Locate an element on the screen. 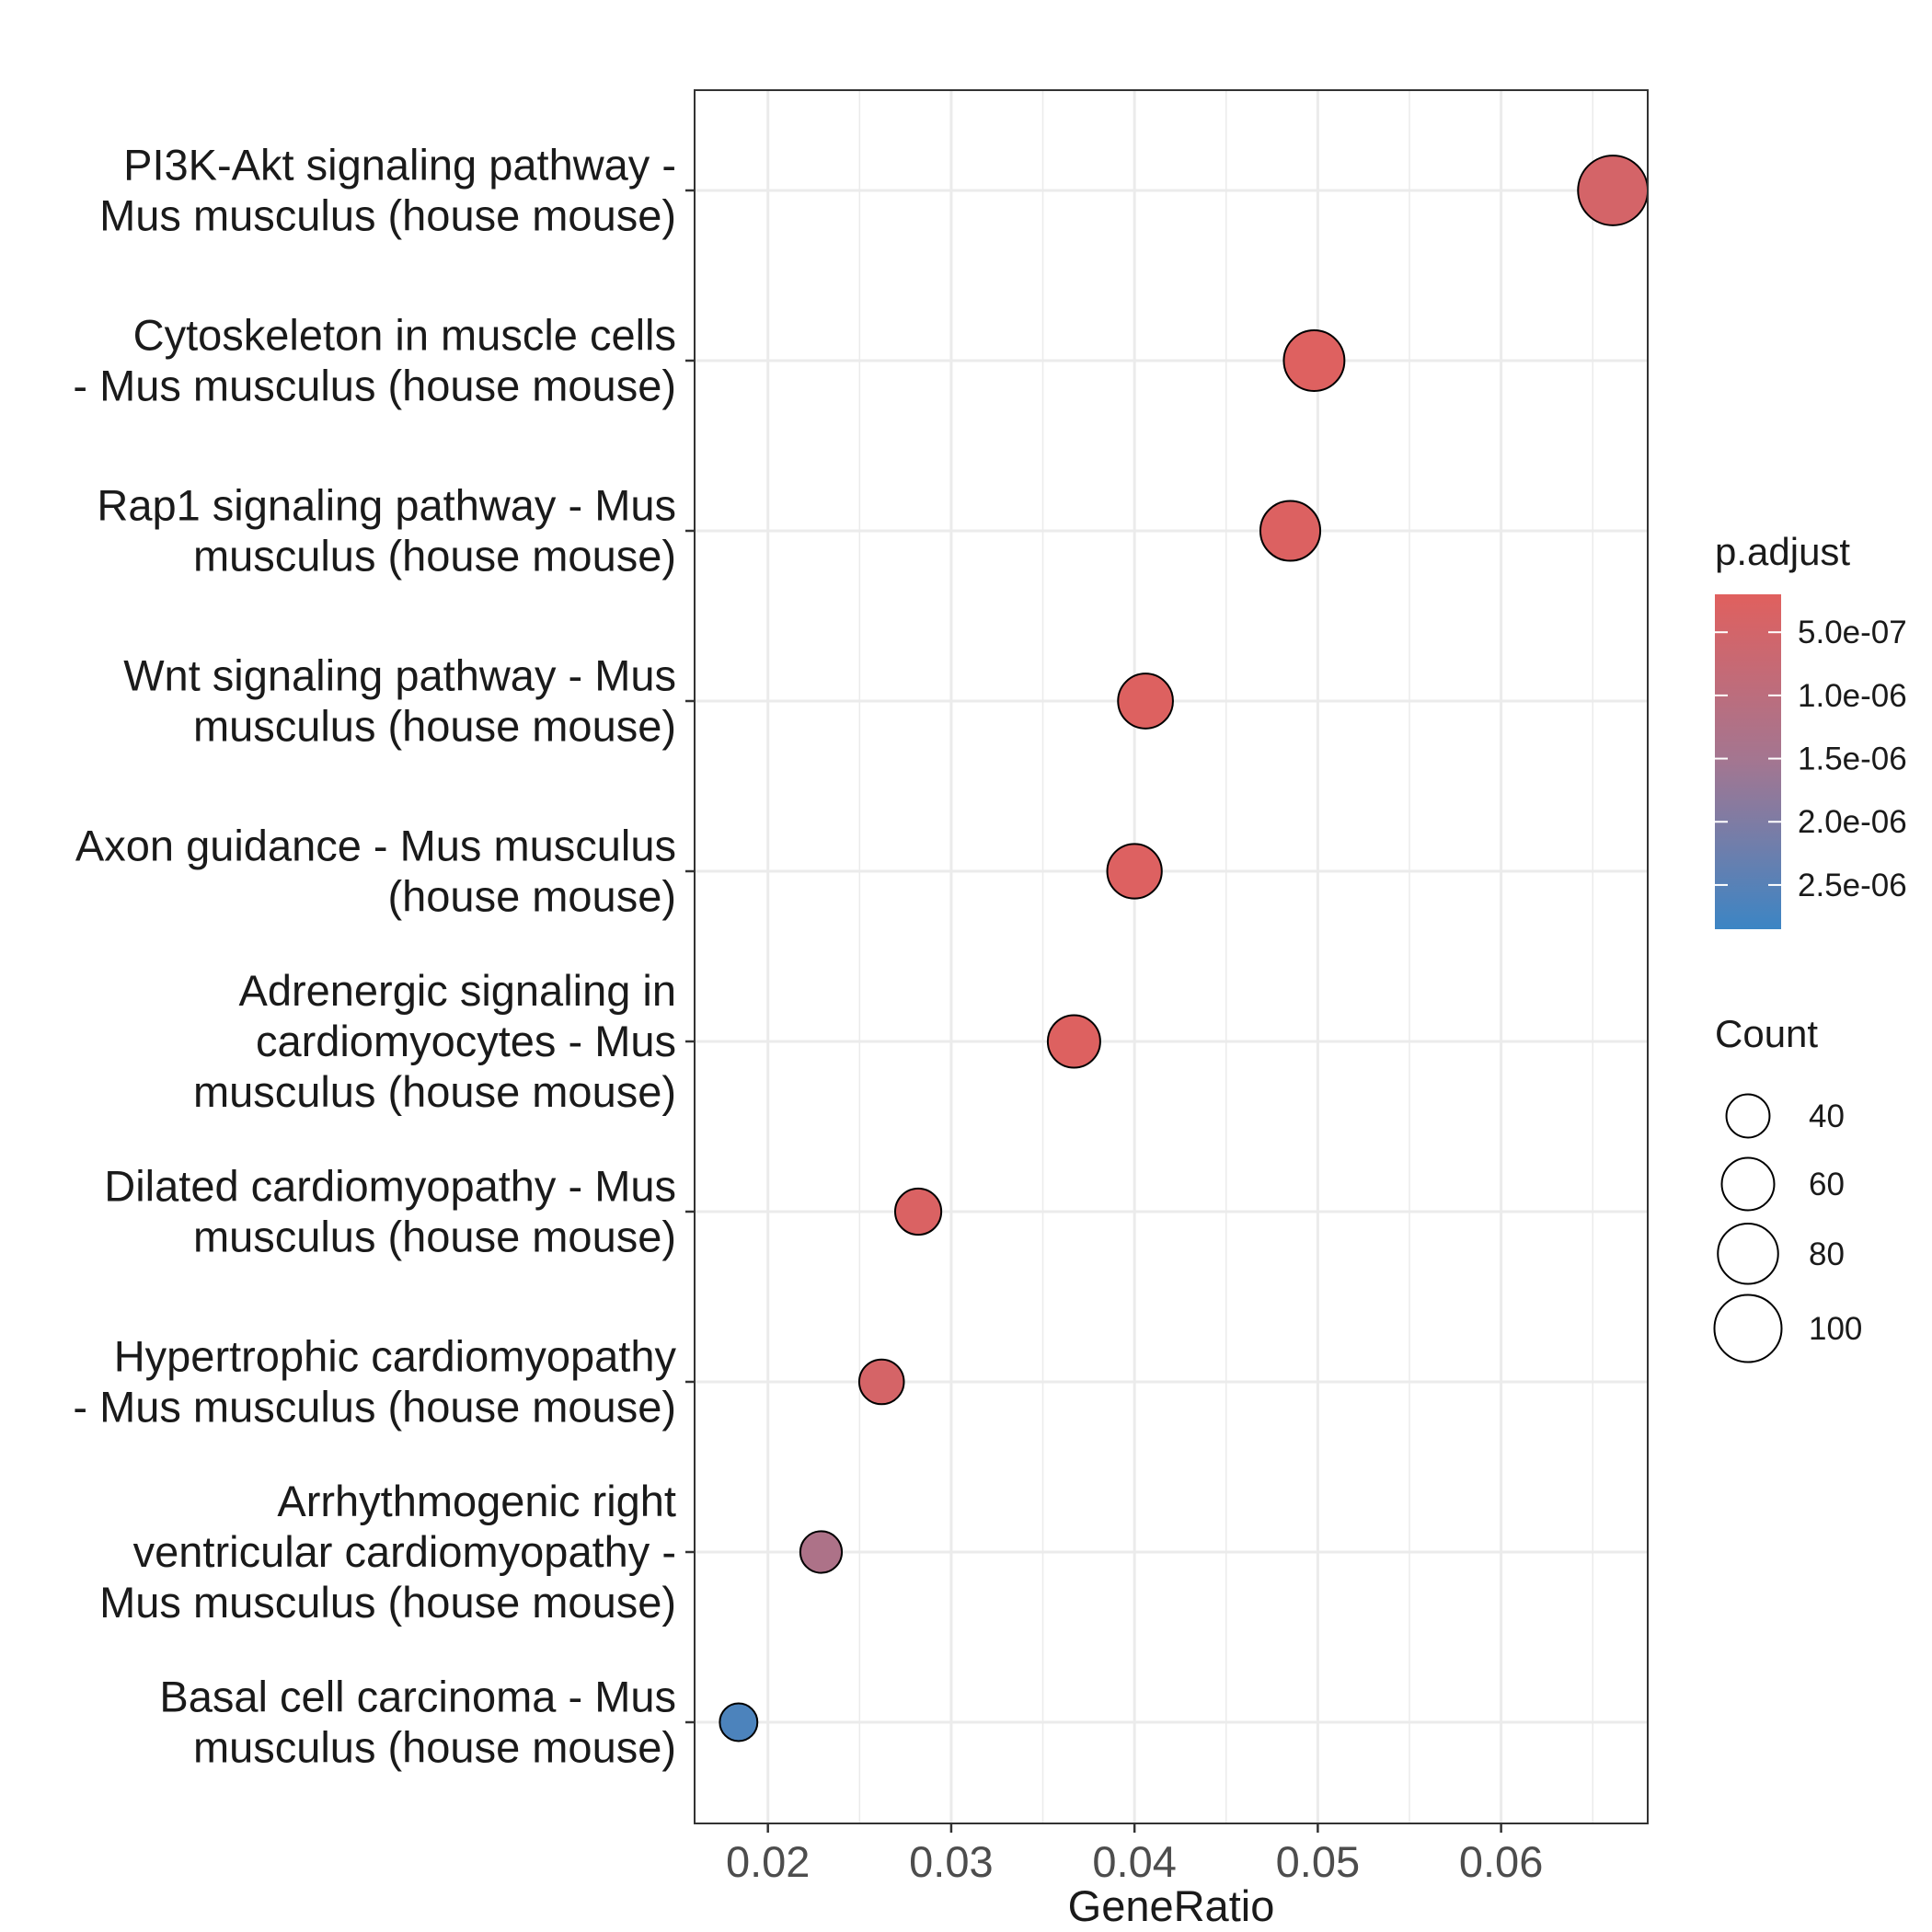  x-axis-title: GeneRatio is located at coordinates (1171, 1905).